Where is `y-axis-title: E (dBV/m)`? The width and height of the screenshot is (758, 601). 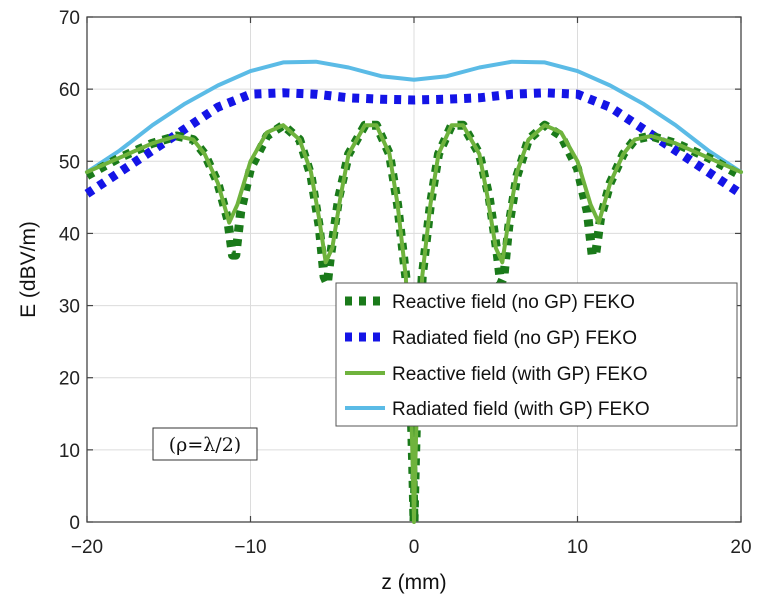 y-axis-title: E (dBV/m) is located at coordinates (28, 269).